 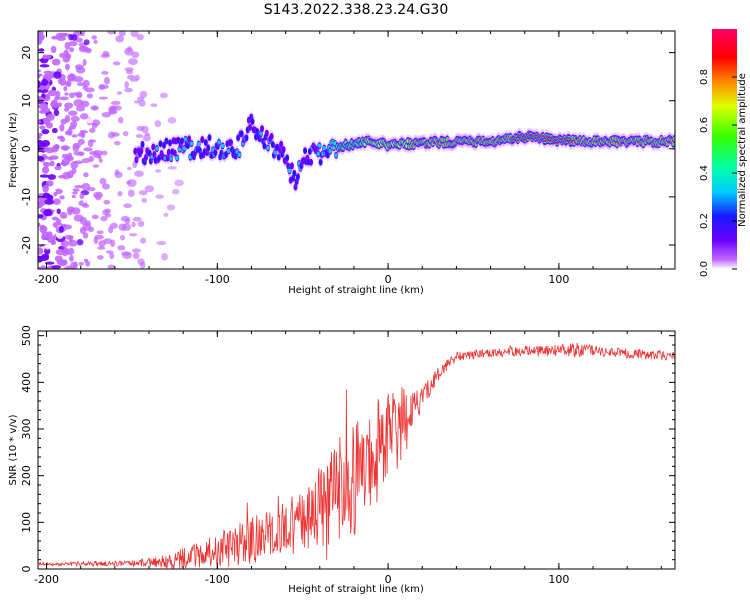 What do you see at coordinates (13, 150) in the screenshot?
I see `heatmap-y-label: Frequency (Hz)` at bounding box center [13, 150].